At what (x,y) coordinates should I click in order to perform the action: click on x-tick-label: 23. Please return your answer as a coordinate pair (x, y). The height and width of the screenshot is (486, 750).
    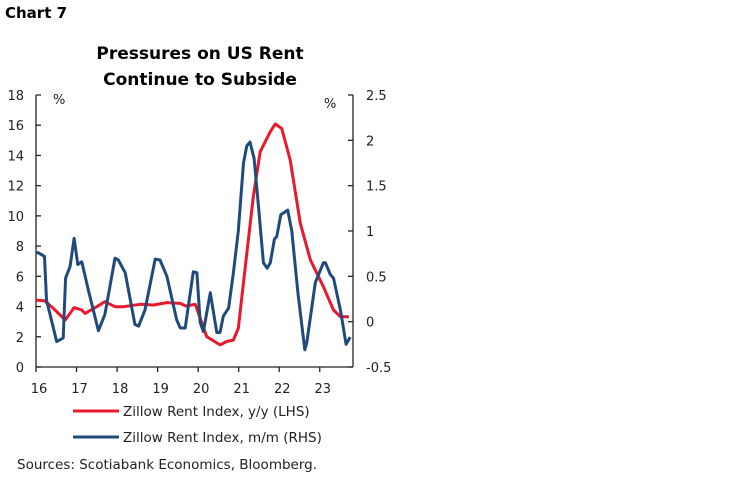
    Looking at the image, I should click on (322, 389).